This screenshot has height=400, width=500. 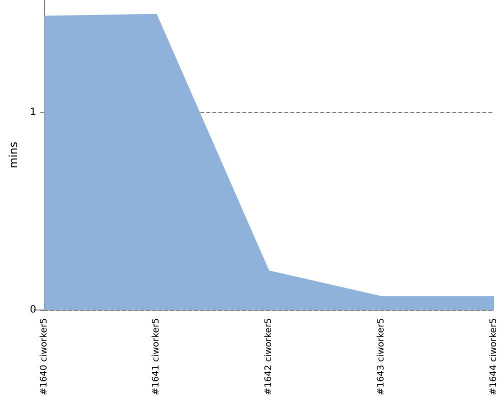 I want to click on x-tick-label: #1642 ciworker5, so click(x=269, y=357).